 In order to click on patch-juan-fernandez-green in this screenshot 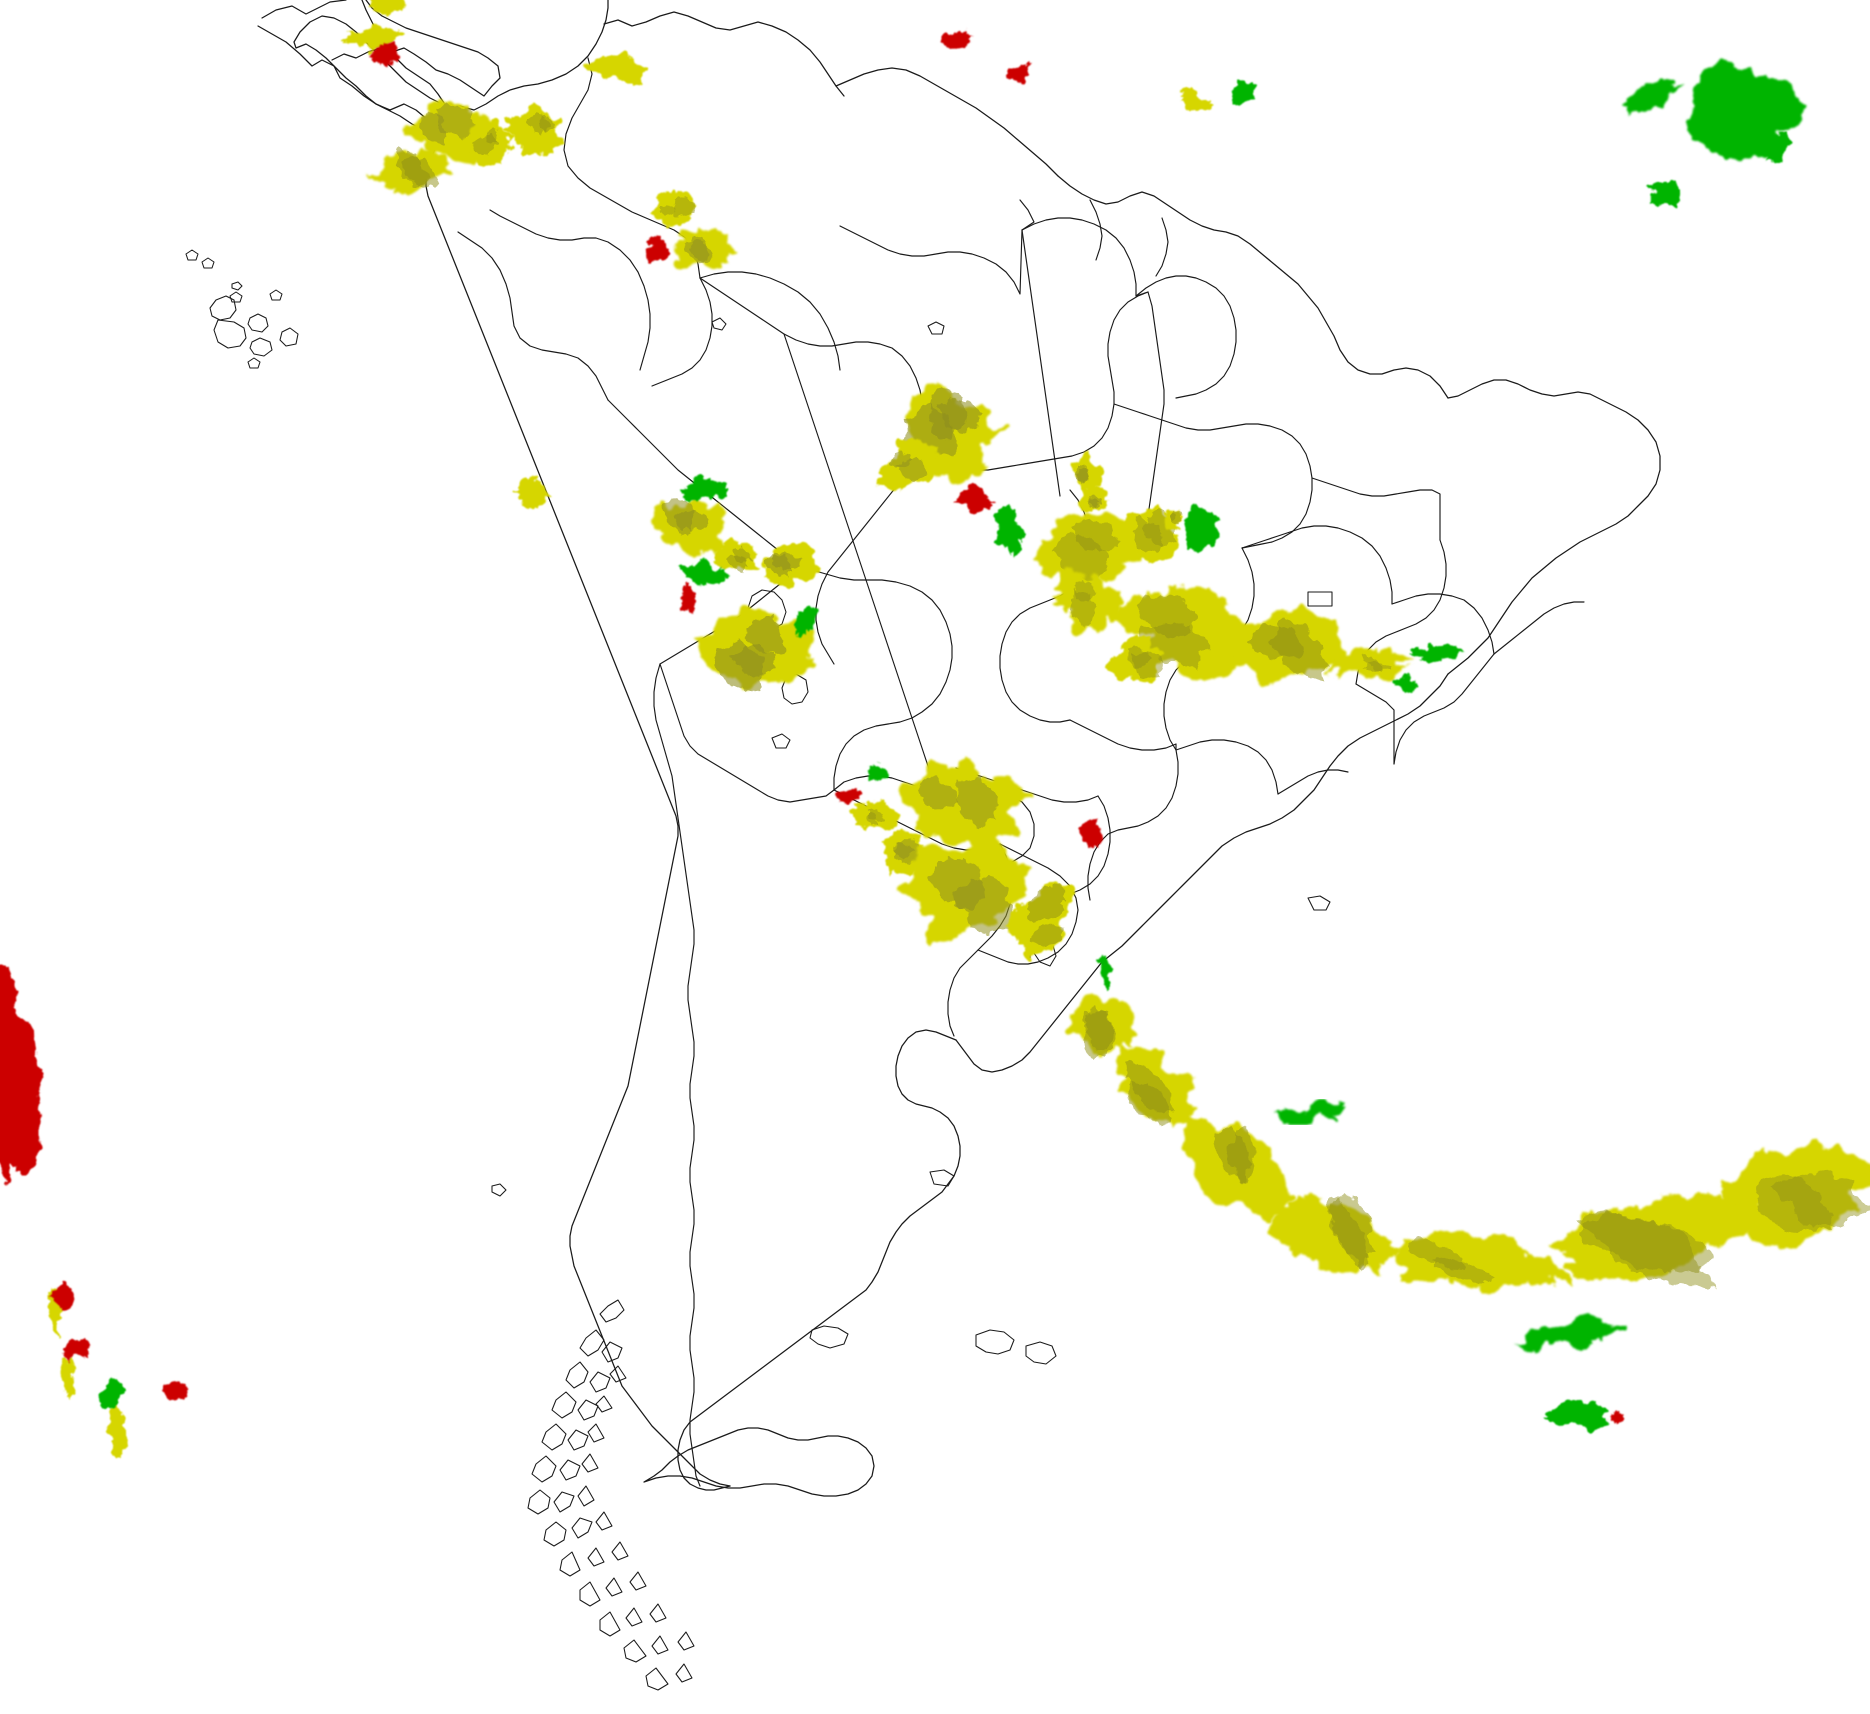, I will do `click(112, 1394)`.